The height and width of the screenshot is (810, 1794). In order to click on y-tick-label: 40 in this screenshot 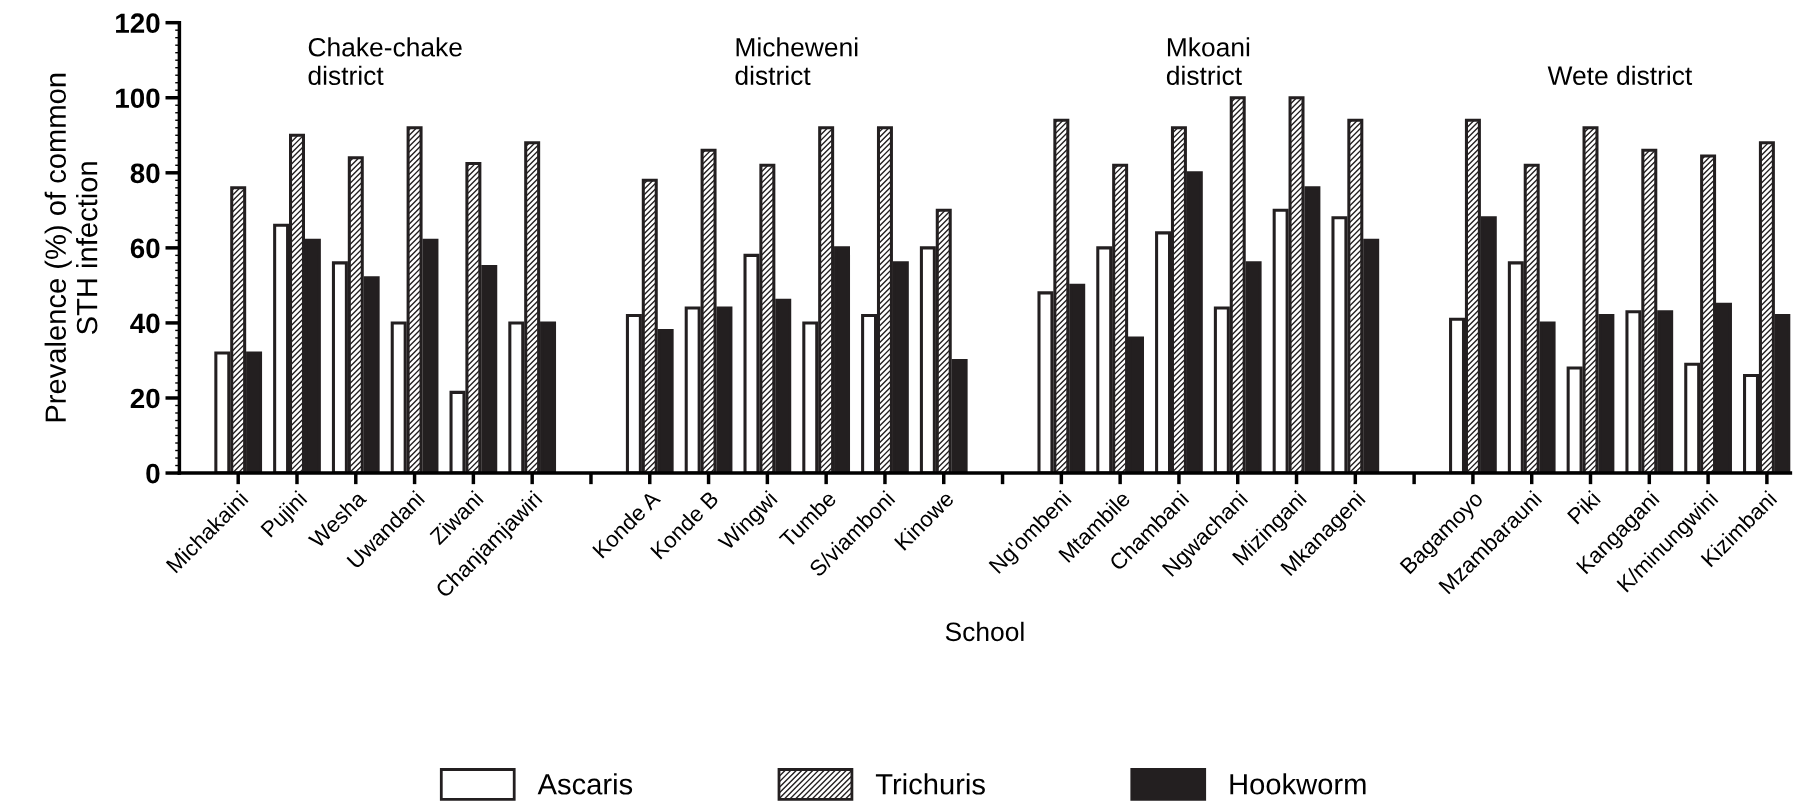, I will do `click(145, 323)`.